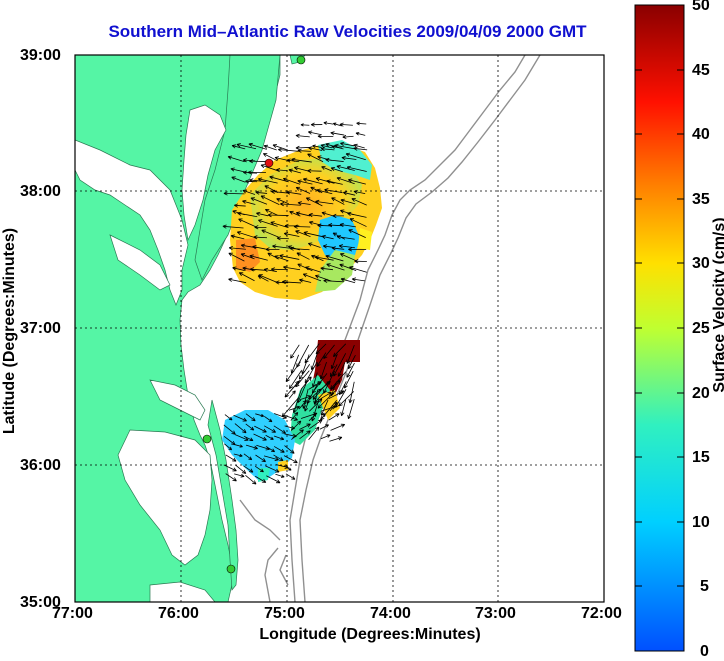  What do you see at coordinates (701, 199) in the screenshot?
I see `colorbar-tick-label: 35` at bounding box center [701, 199].